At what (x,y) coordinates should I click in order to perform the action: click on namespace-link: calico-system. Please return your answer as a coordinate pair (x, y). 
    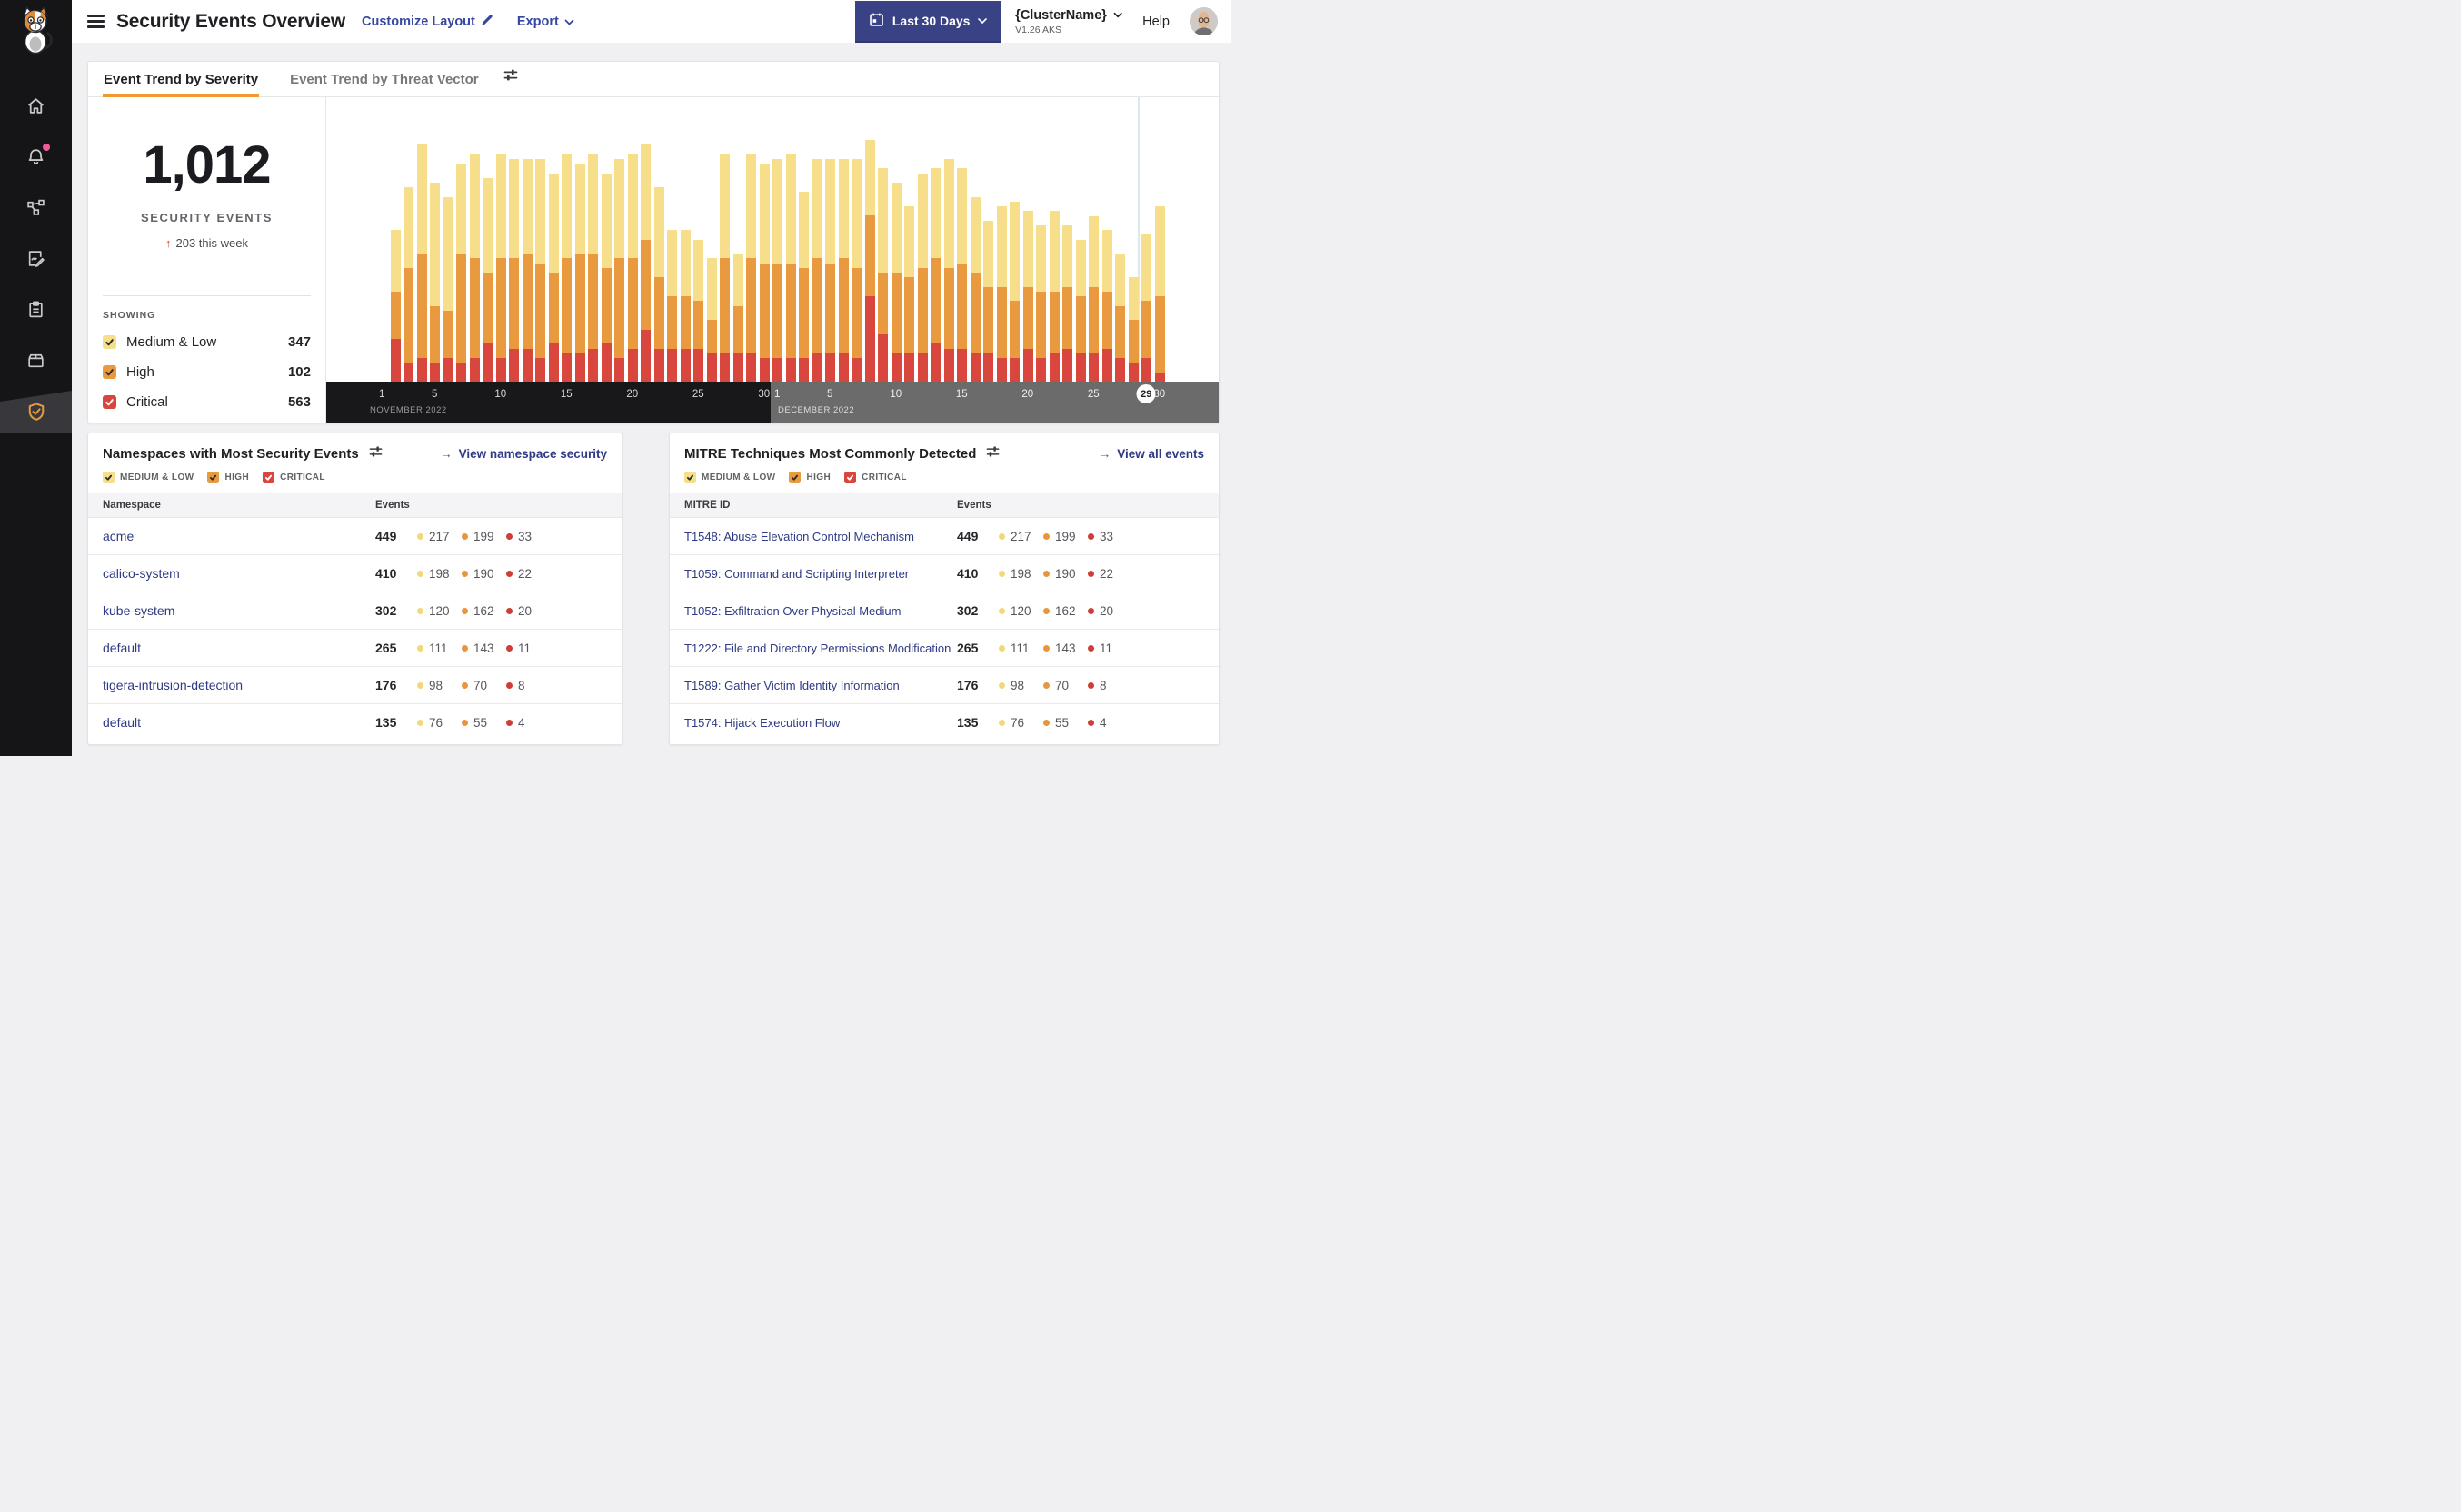
    Looking at the image, I should click on (141, 573).